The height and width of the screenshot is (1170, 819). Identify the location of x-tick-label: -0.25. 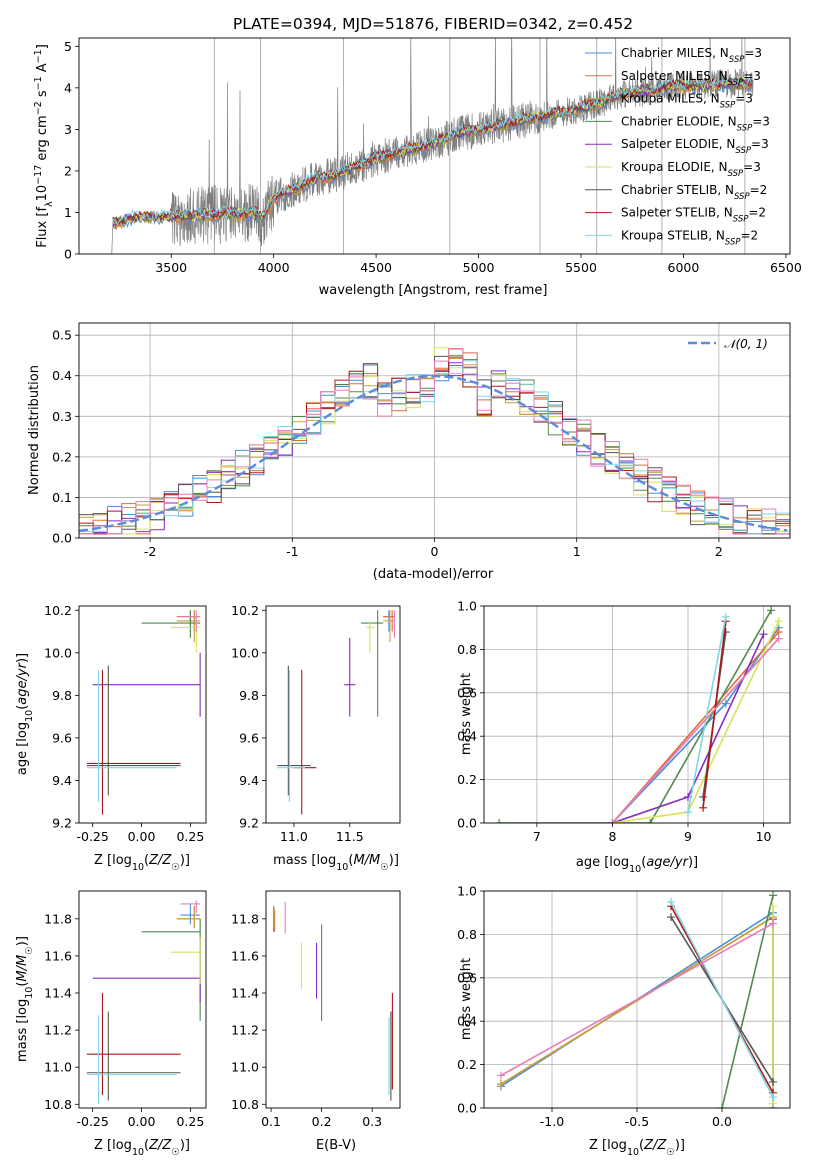
(93, 1121).